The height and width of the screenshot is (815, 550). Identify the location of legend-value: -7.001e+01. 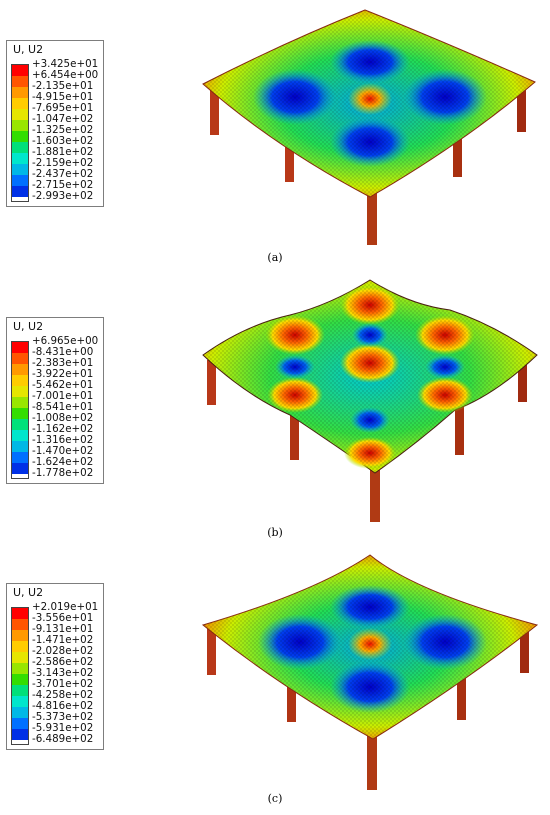
(63, 396).